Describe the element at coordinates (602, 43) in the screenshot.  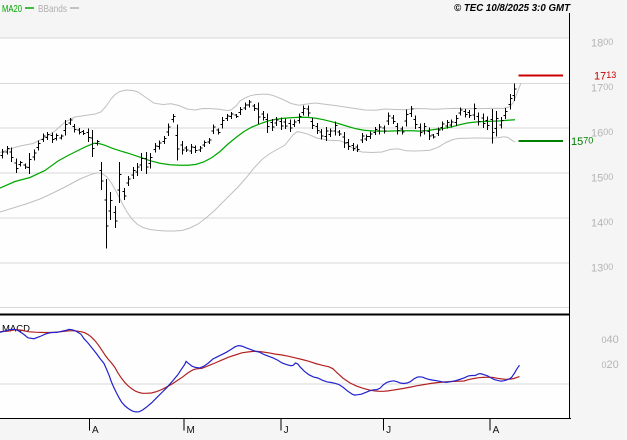
I see `svg-text: 1800` at that location.